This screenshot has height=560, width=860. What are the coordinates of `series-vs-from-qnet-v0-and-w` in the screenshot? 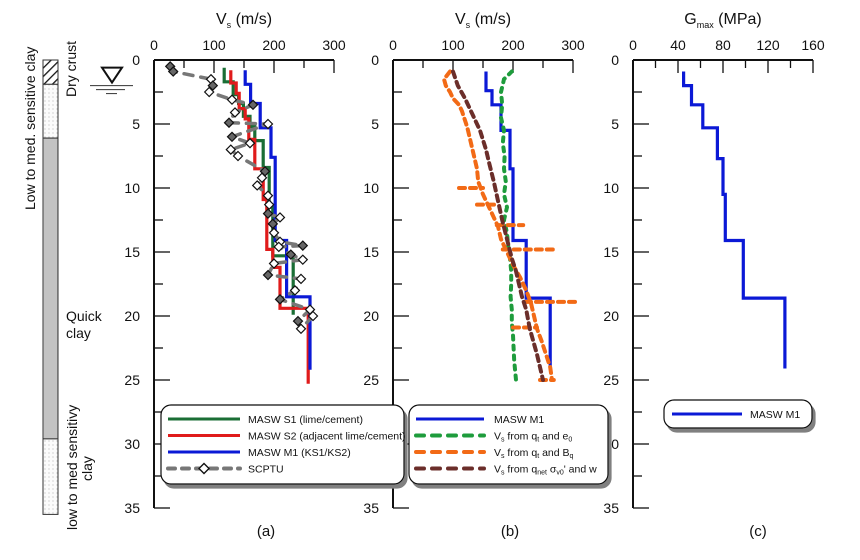 It's located at (498, 225).